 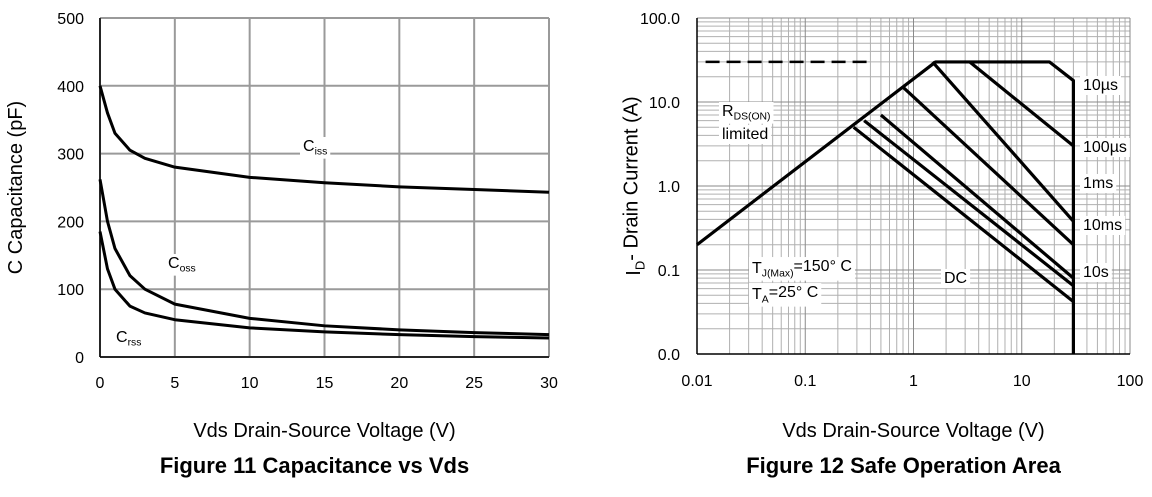 What do you see at coordinates (174, 383) in the screenshot?
I see `x-tick-label: 5` at bounding box center [174, 383].